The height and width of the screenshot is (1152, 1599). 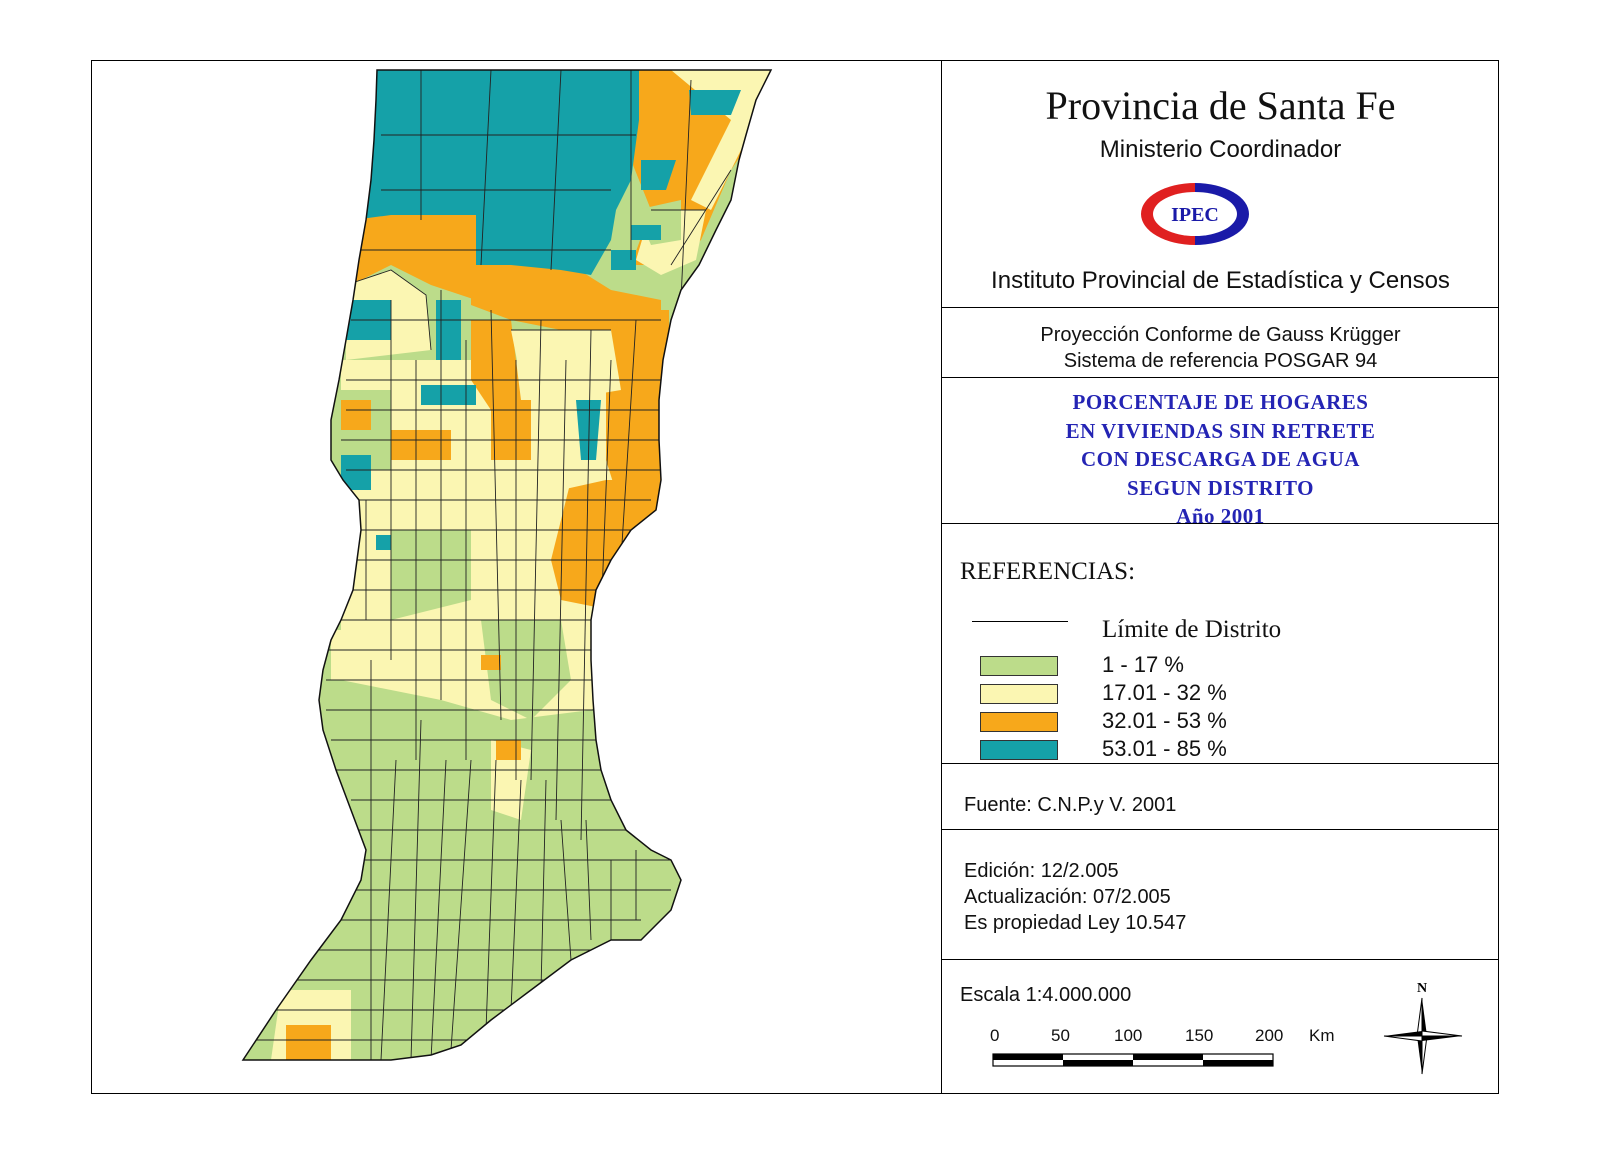 What do you see at coordinates (1220, 361) in the screenshot?
I see `projection-line-2: Sistema de referencia POSGAR 94` at bounding box center [1220, 361].